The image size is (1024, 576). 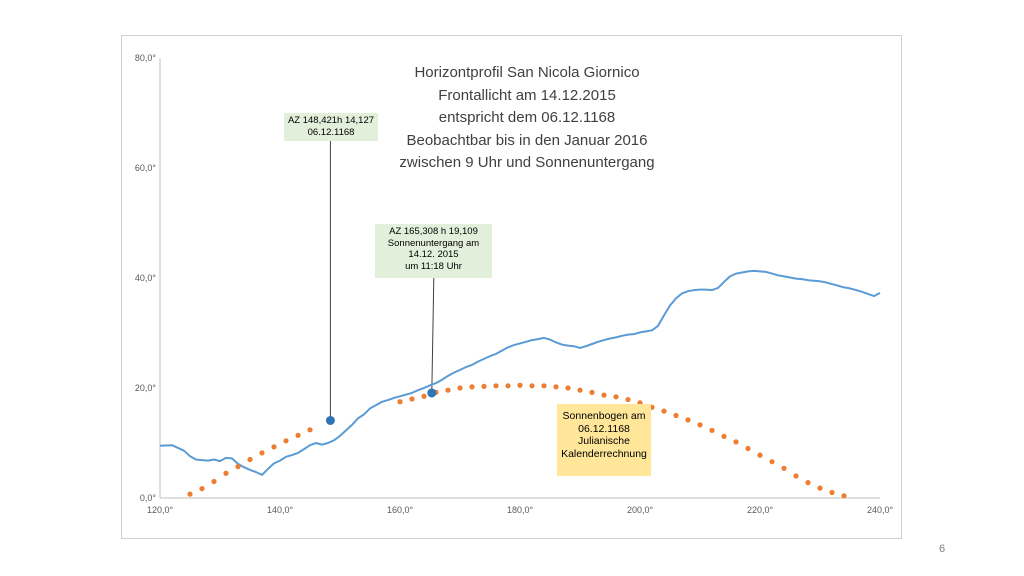 I want to click on title-line: Beobachtbar bis in den Januar 2016, so click(x=527, y=140).